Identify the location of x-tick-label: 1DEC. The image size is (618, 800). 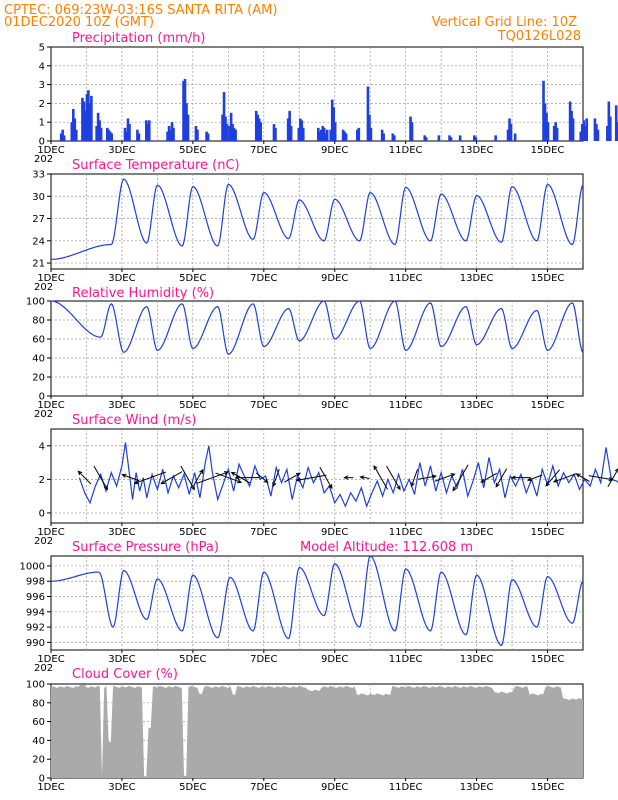
(50, 405).